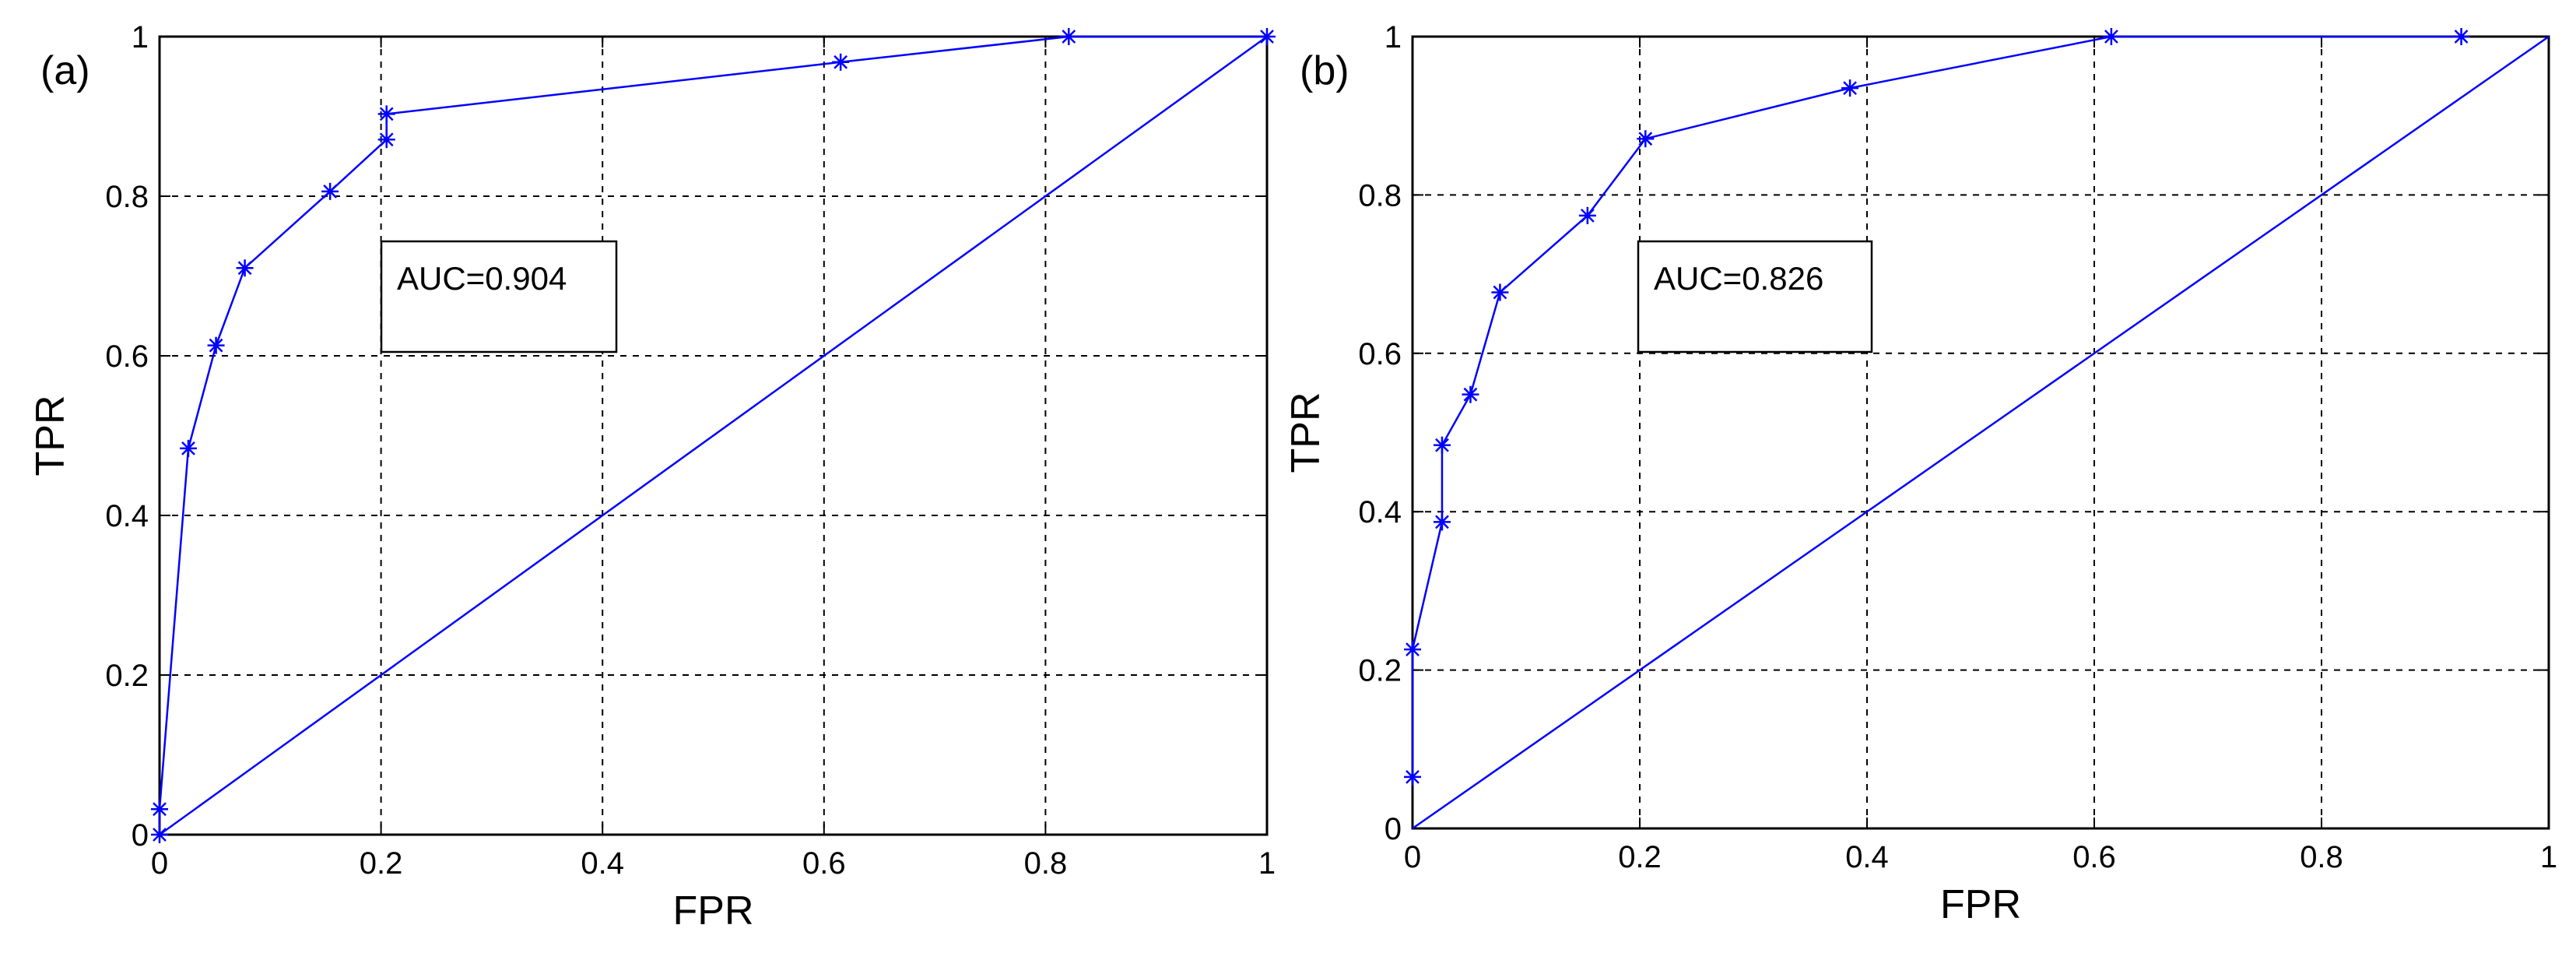 This screenshot has width=2576, height=953. I want to click on panel-label: (a), so click(65, 70).